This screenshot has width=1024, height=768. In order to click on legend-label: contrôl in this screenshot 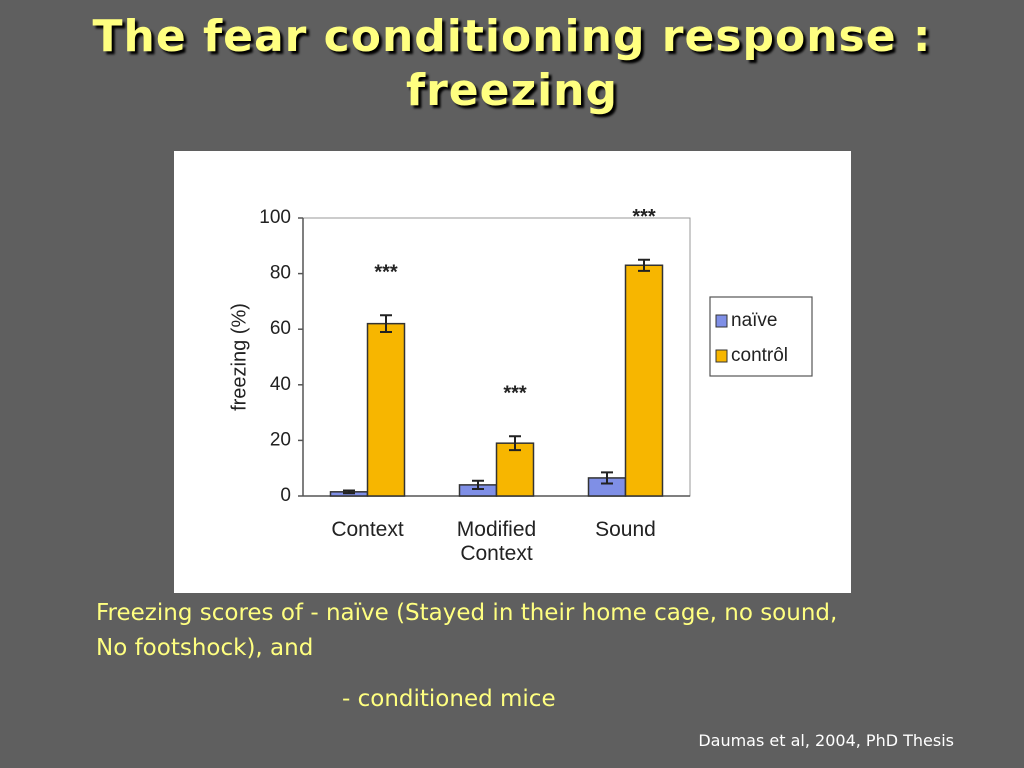, I will do `click(759, 355)`.